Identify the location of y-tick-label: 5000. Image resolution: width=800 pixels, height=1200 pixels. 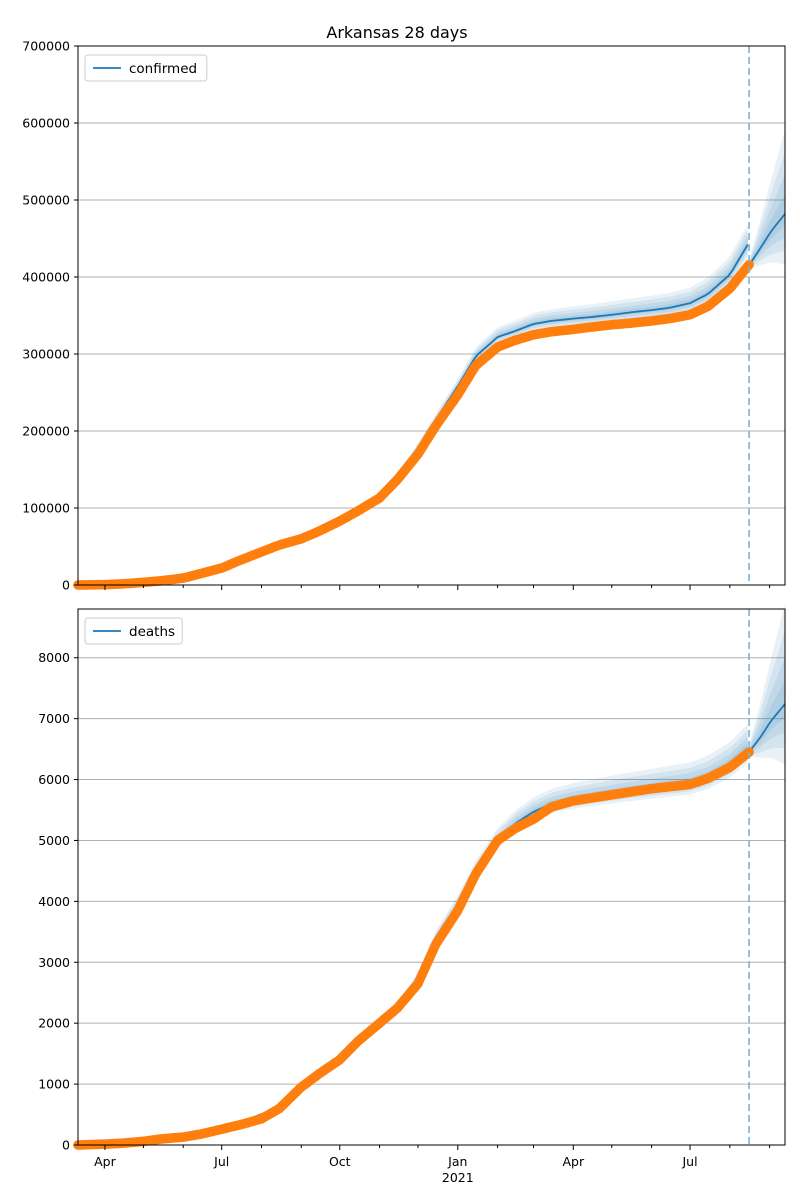
(54, 840).